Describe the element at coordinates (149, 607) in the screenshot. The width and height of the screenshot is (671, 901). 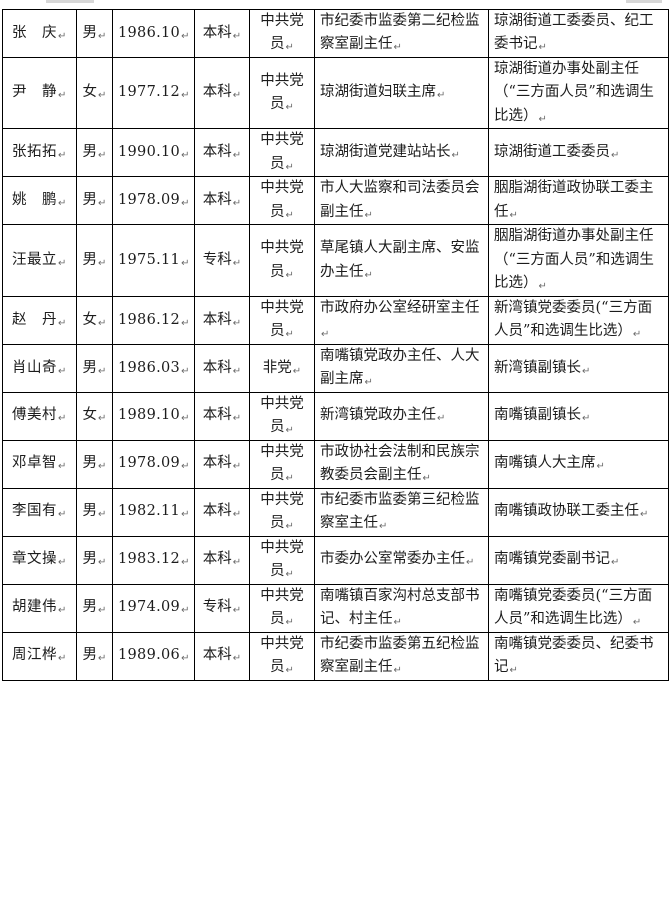
I see `cell-text: 1974.09` at that location.